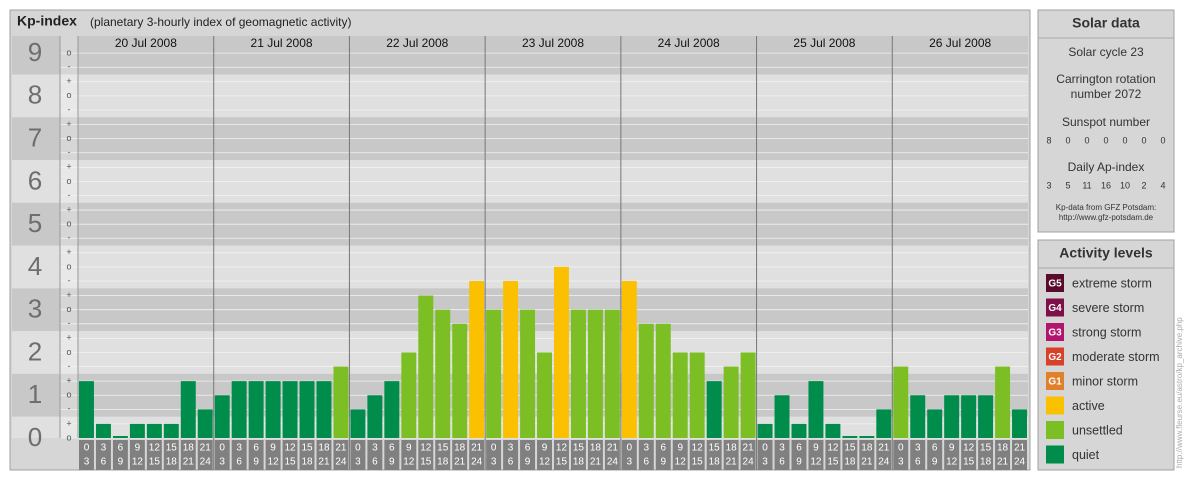 The image size is (1184, 480). I want to click on y-tick-label: 8, so click(35, 95).